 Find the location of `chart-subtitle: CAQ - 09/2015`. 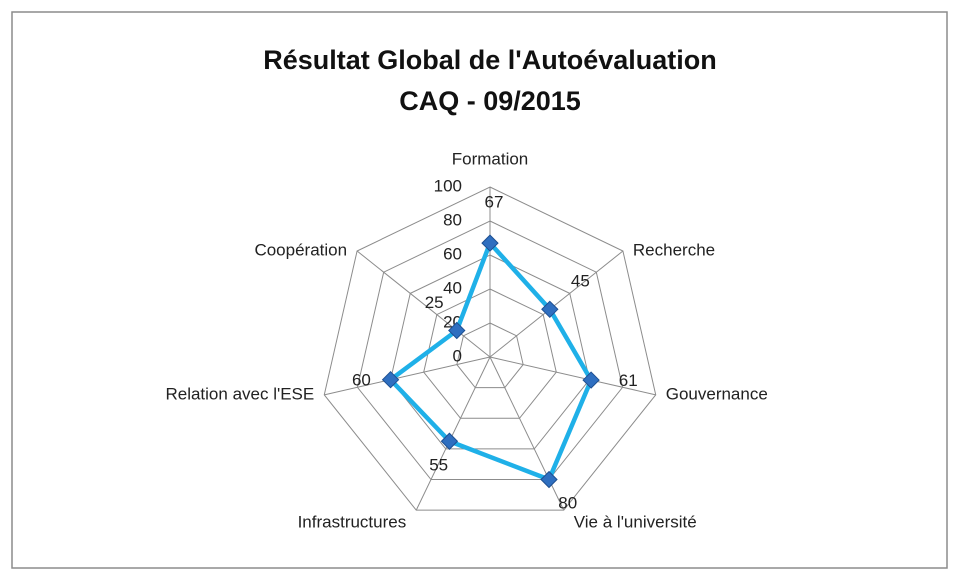

chart-subtitle: CAQ - 09/2015 is located at coordinates (490, 101).